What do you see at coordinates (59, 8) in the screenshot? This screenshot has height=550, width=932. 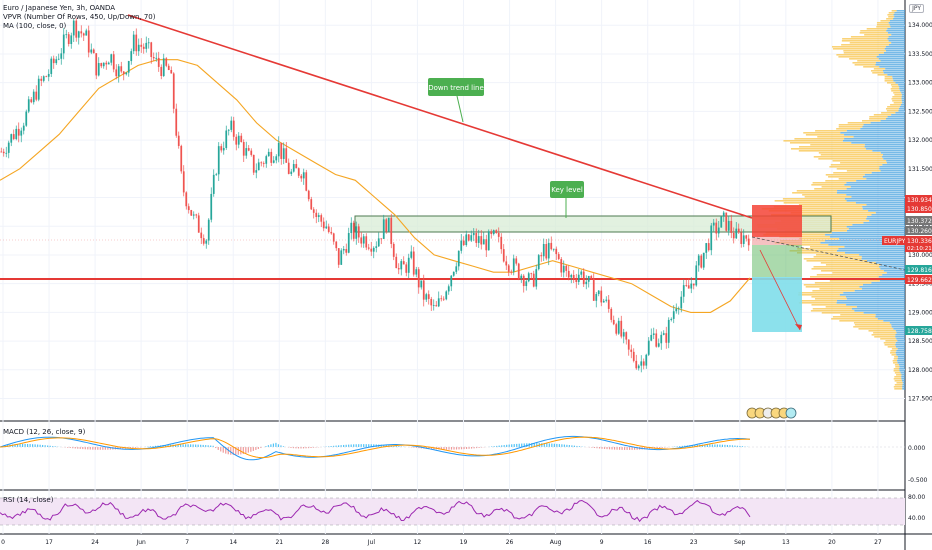 I see `symbol-legend: Euro / Japanese Yen, 3h, OANDA` at bounding box center [59, 8].